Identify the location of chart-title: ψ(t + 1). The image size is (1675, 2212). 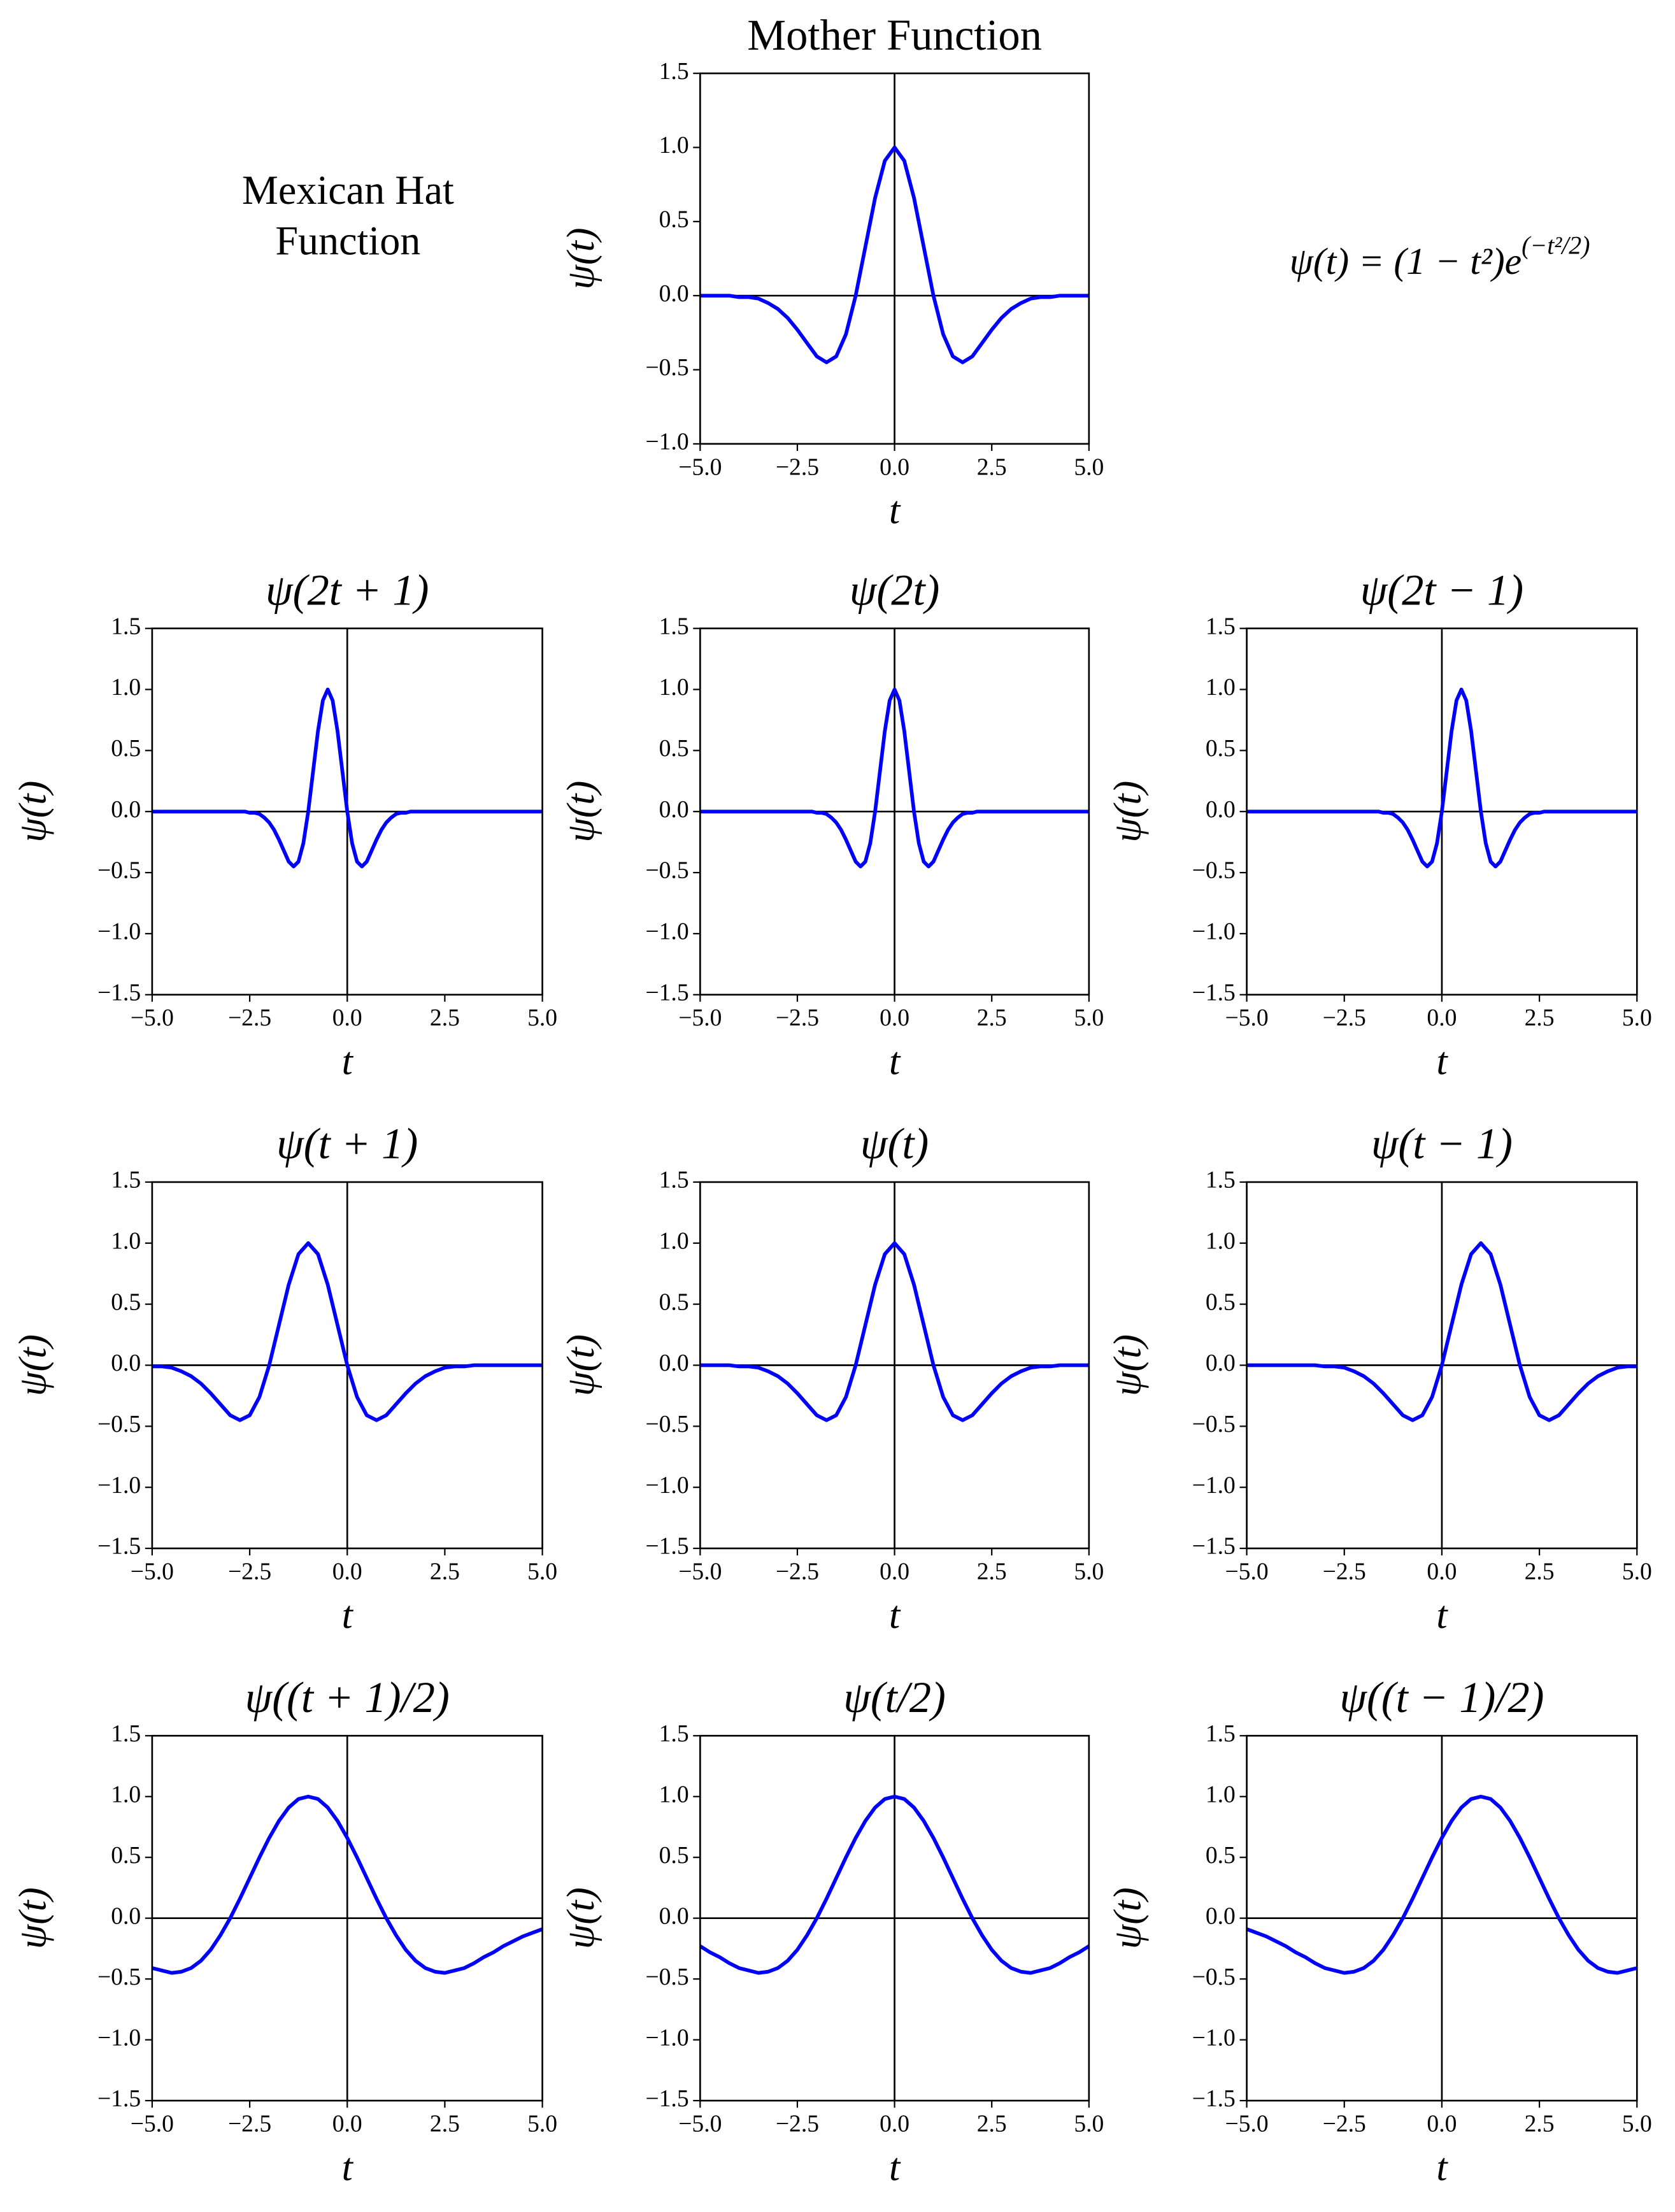
(347, 1144).